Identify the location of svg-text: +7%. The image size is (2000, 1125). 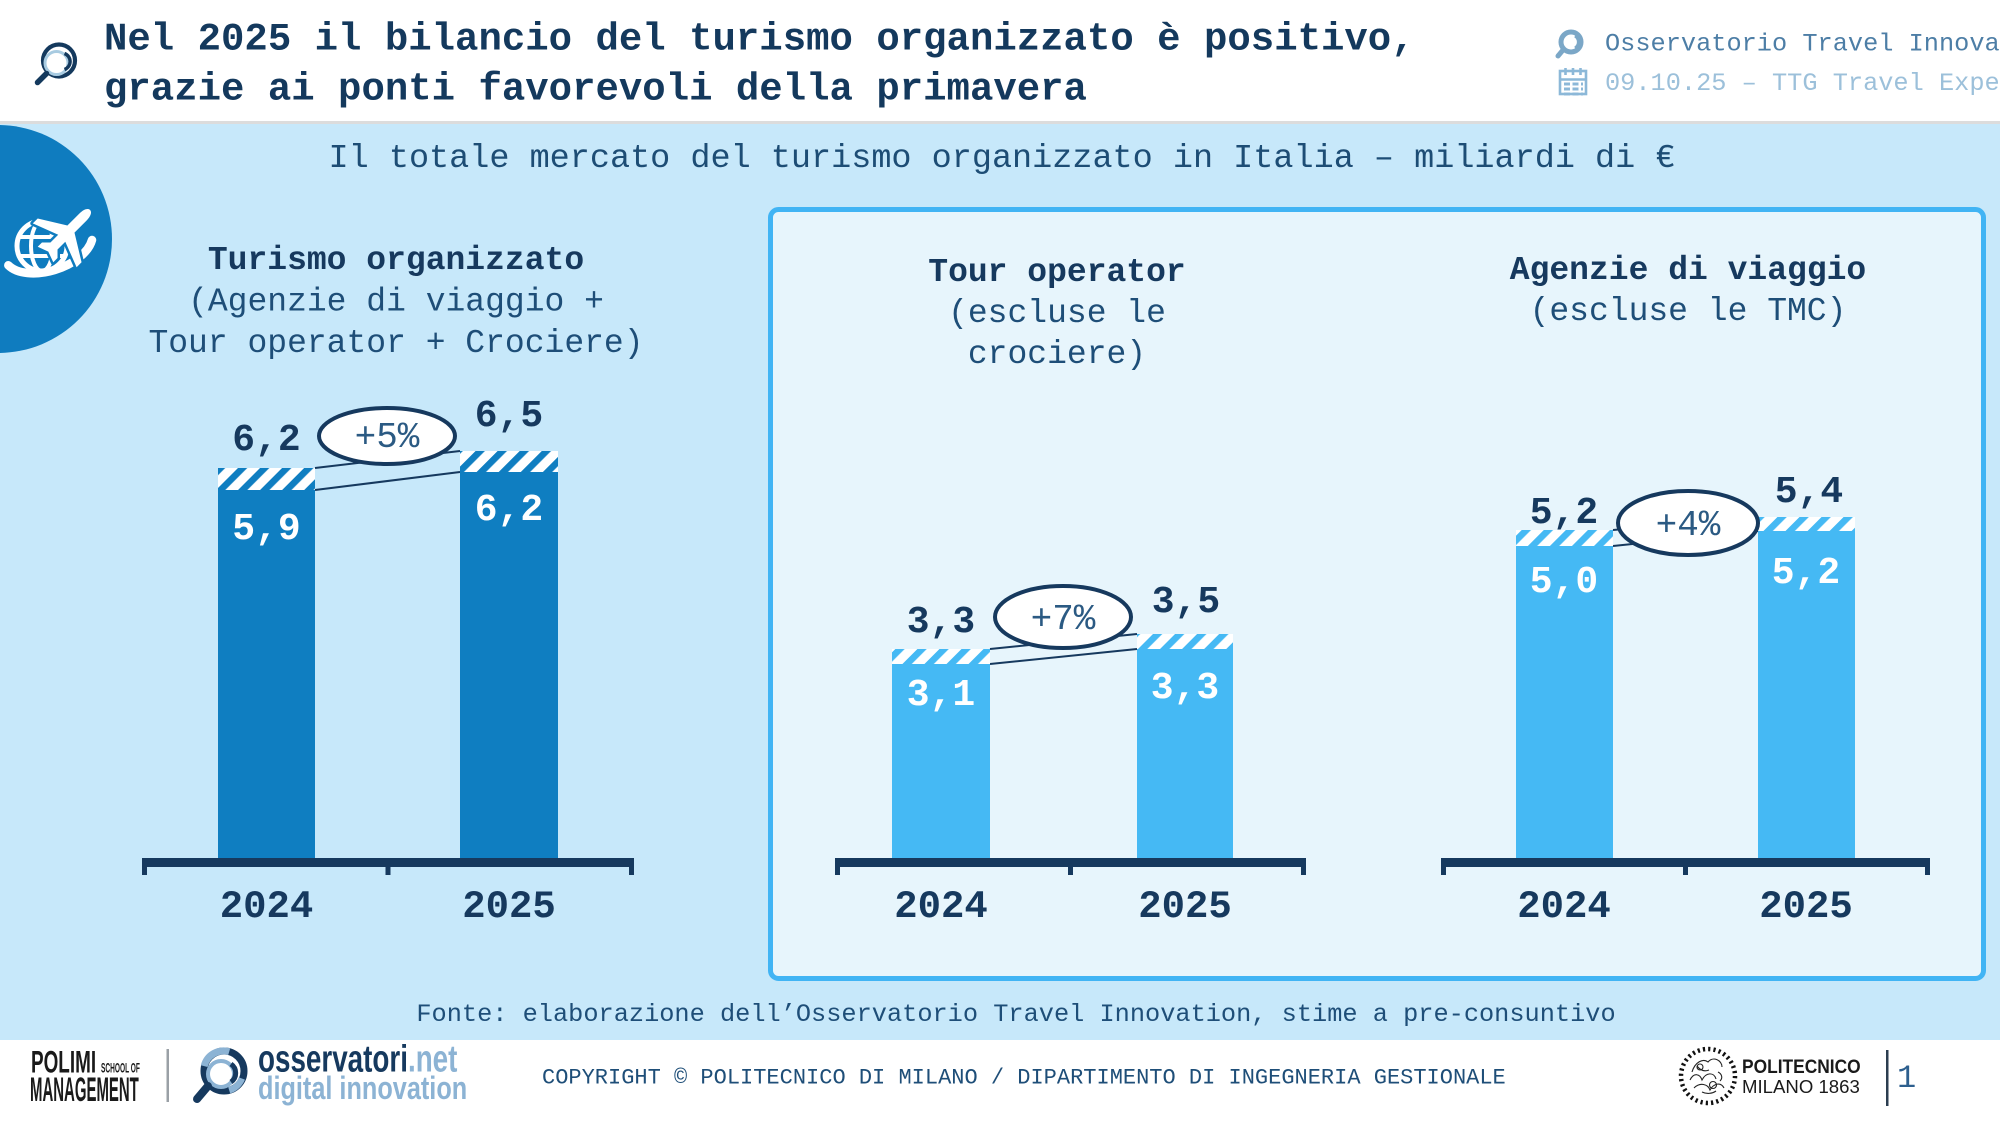
(1063, 619).